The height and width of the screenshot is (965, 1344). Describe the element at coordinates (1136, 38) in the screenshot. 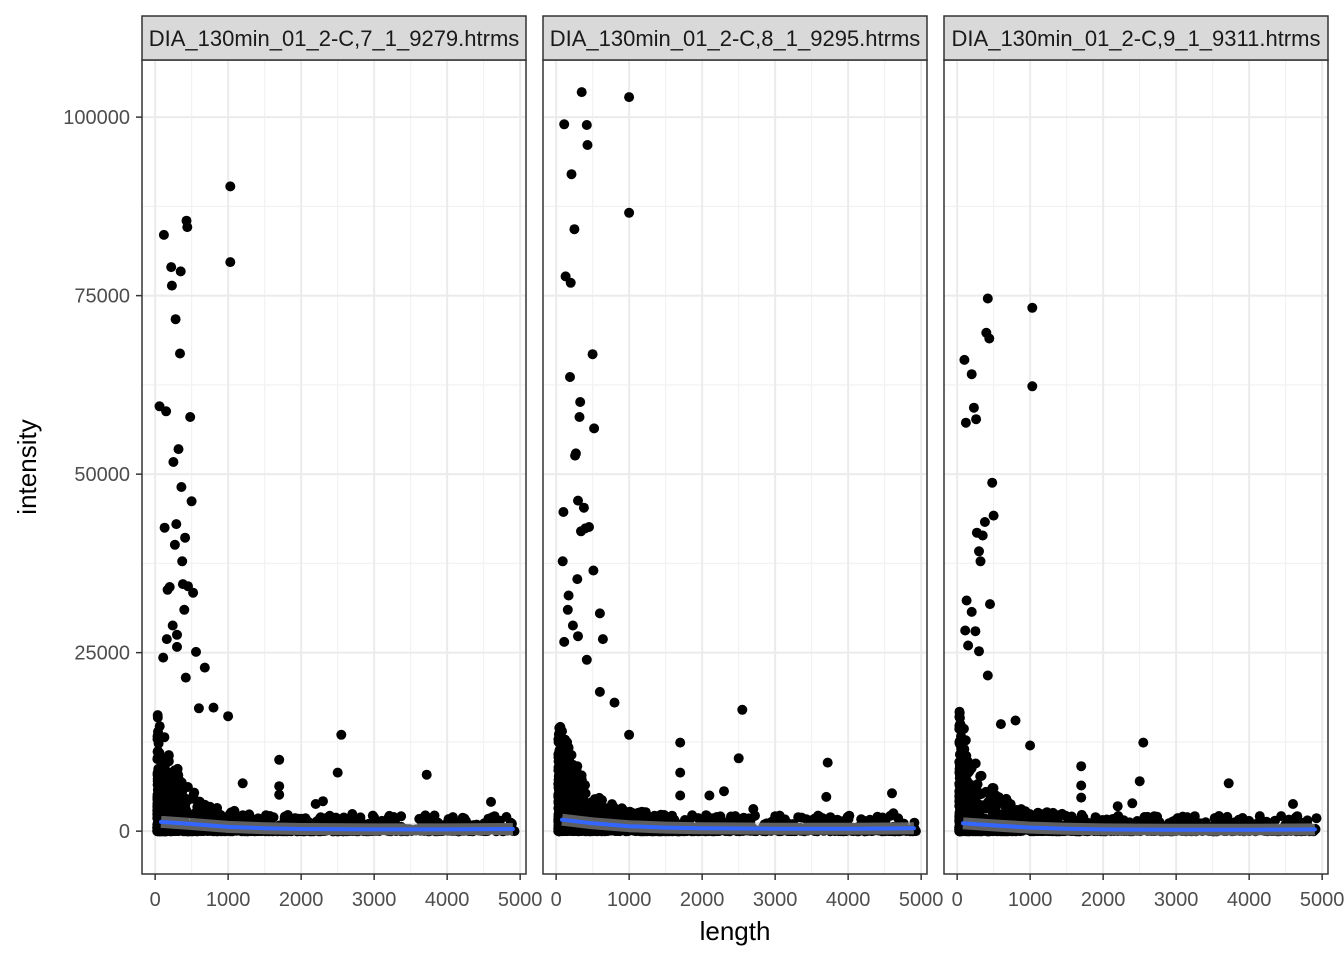

I see `facet-strip` at that location.